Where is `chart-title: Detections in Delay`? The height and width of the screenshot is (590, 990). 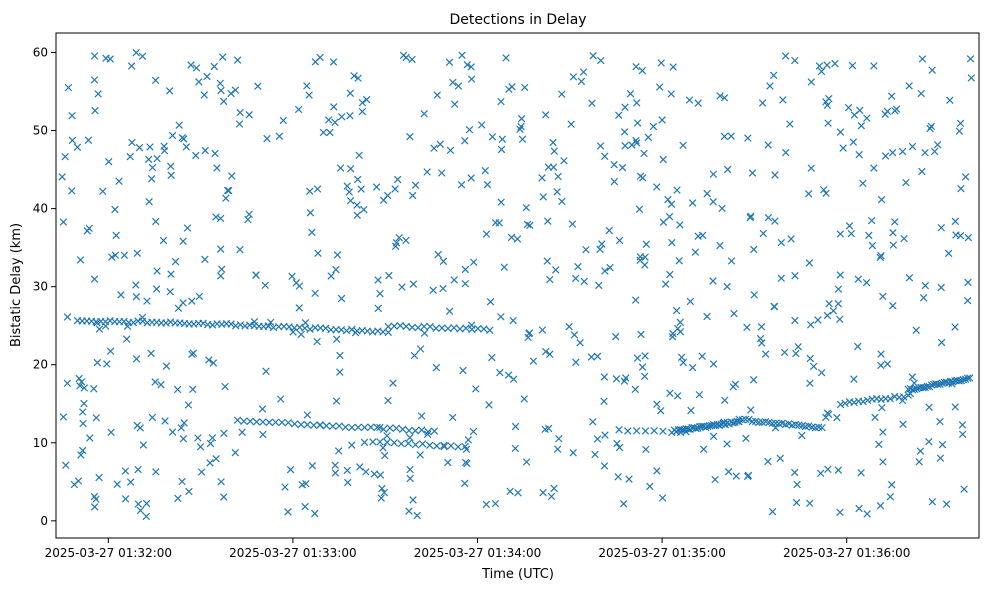 chart-title: Detections in Delay is located at coordinates (517, 20).